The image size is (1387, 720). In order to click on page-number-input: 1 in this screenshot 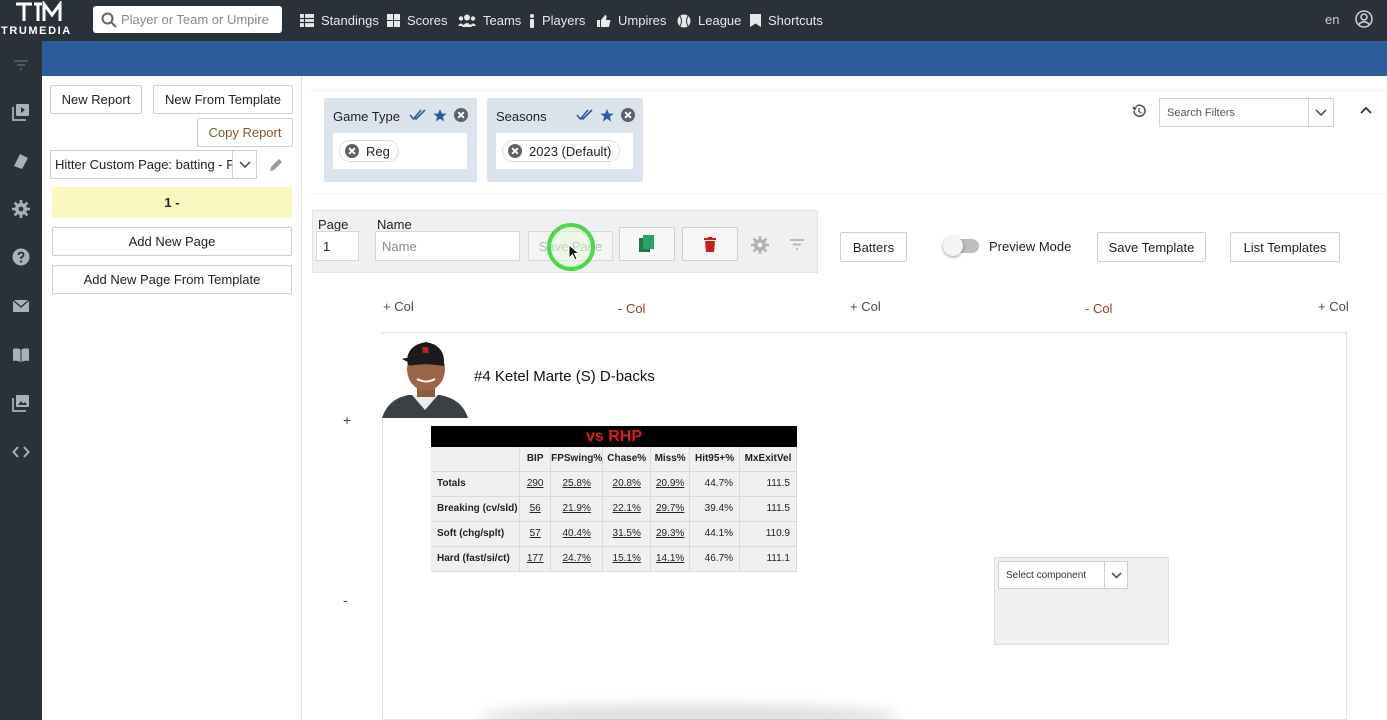, I will do `click(337, 246)`.